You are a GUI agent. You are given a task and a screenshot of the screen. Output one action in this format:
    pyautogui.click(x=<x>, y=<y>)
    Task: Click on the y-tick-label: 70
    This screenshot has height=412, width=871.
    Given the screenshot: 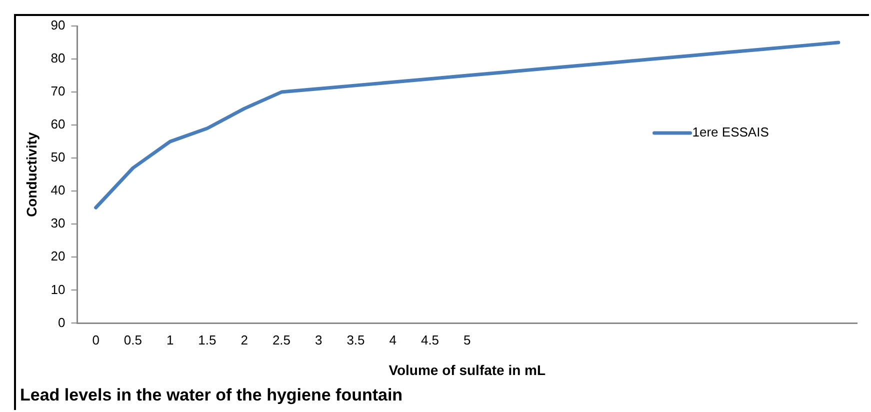 What is the action you would take?
    pyautogui.click(x=58, y=91)
    